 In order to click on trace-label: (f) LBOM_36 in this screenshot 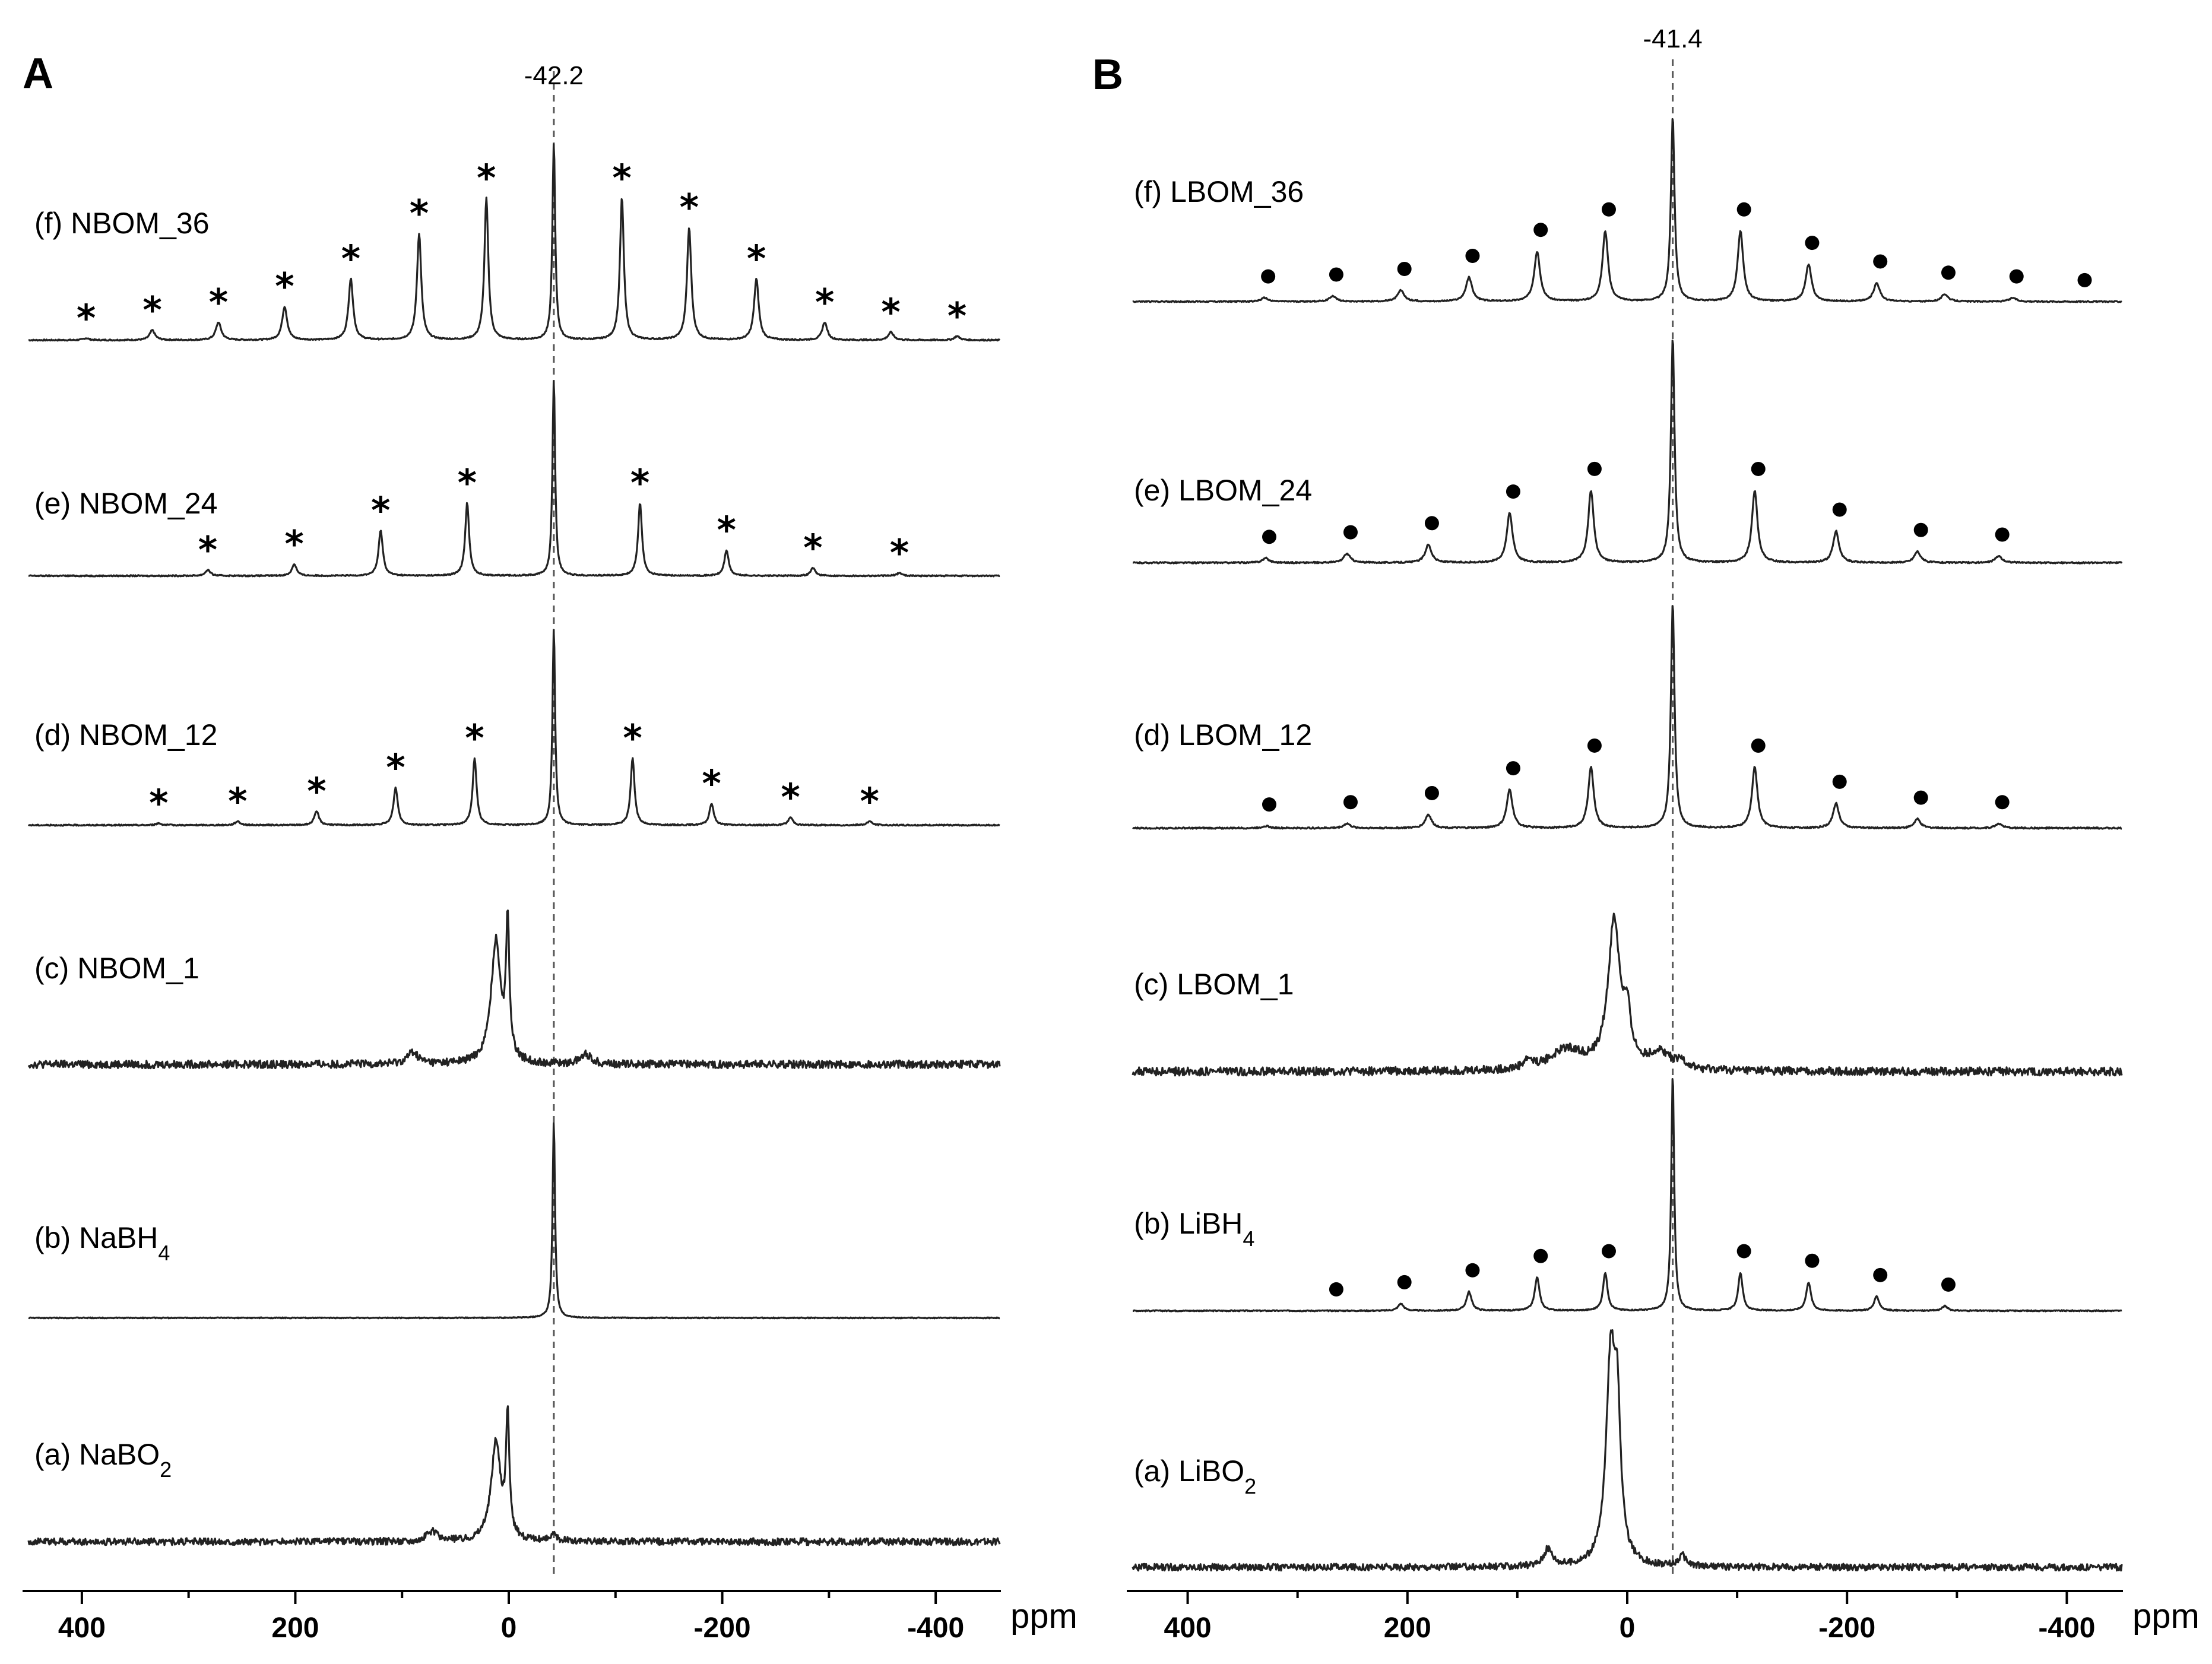, I will do `click(1219, 191)`.